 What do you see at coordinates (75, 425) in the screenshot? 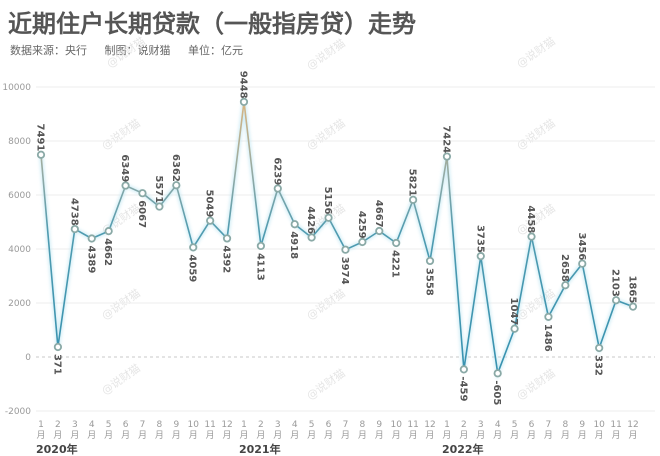
I see `x-tick-month: 3` at bounding box center [75, 425].